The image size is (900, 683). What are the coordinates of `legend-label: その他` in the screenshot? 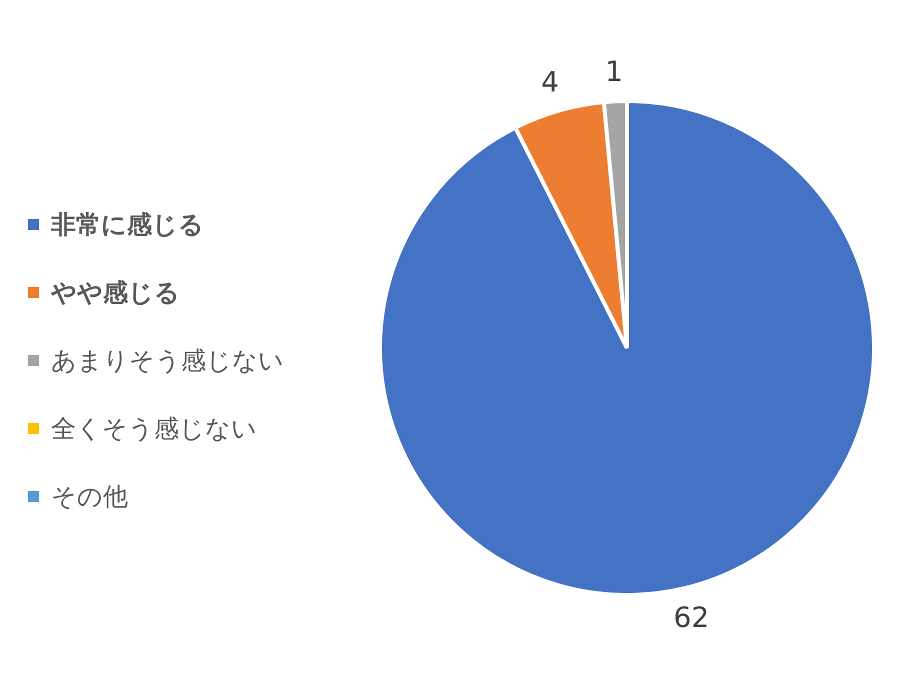 It's located at (89, 496).